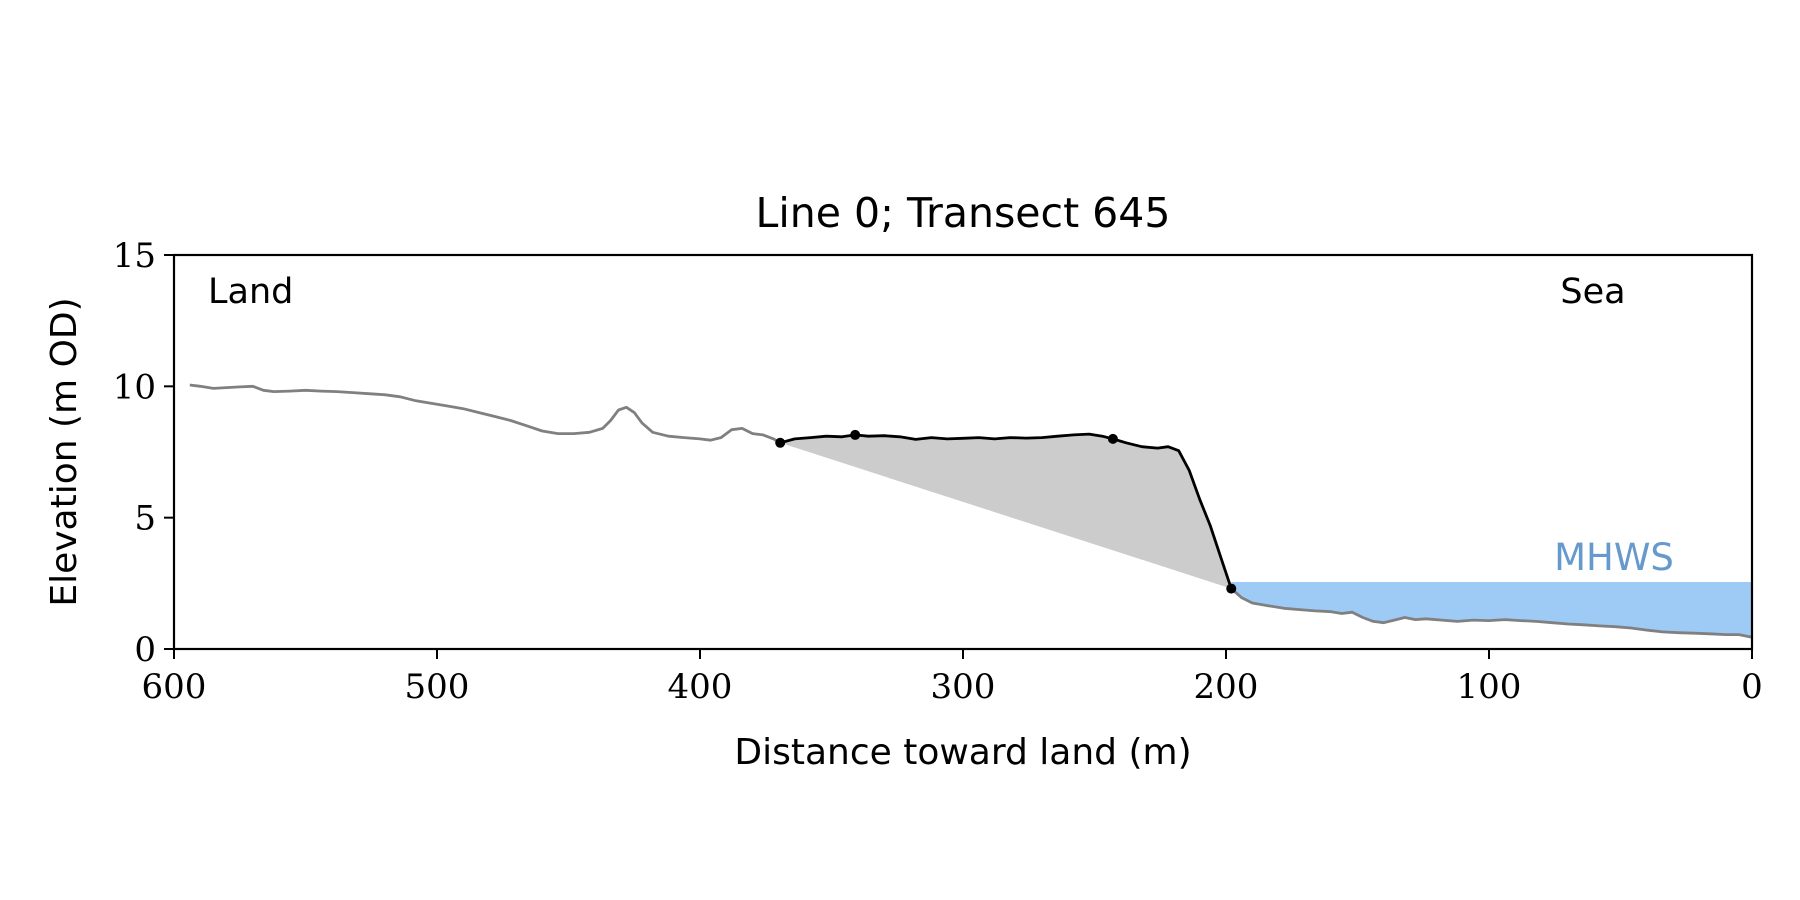 The height and width of the screenshot is (900, 1800). Describe the element at coordinates (1491, 613) in the screenshot. I see `beach-profile-line` at that location.